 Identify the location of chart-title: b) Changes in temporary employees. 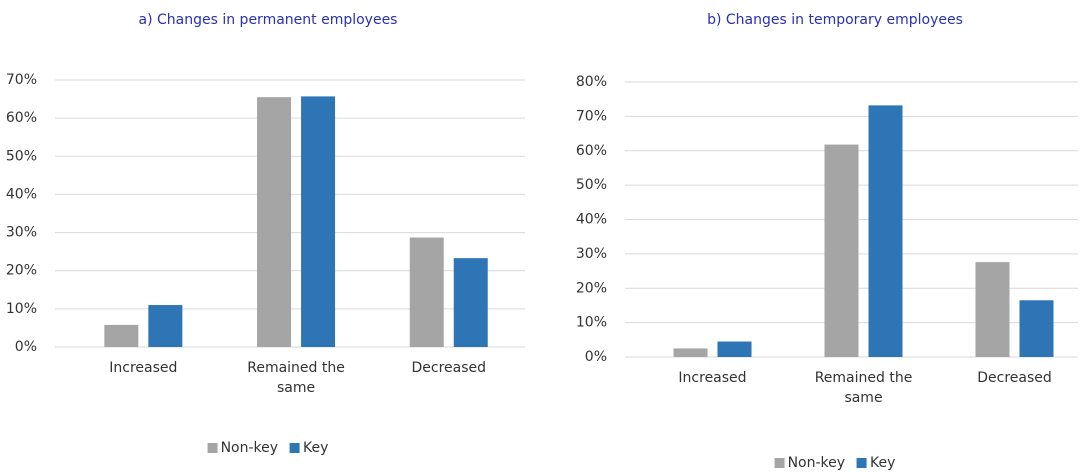
(835, 20).